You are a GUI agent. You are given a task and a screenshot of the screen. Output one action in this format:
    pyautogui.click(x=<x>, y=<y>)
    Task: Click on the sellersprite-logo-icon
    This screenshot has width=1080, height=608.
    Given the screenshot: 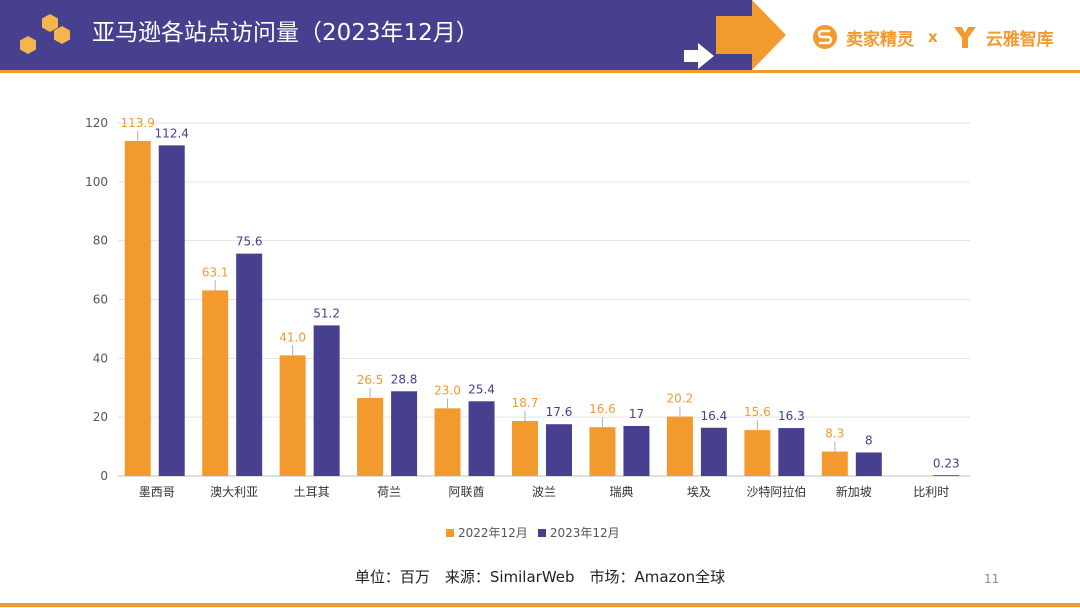 What is the action you would take?
    pyautogui.click(x=825, y=37)
    